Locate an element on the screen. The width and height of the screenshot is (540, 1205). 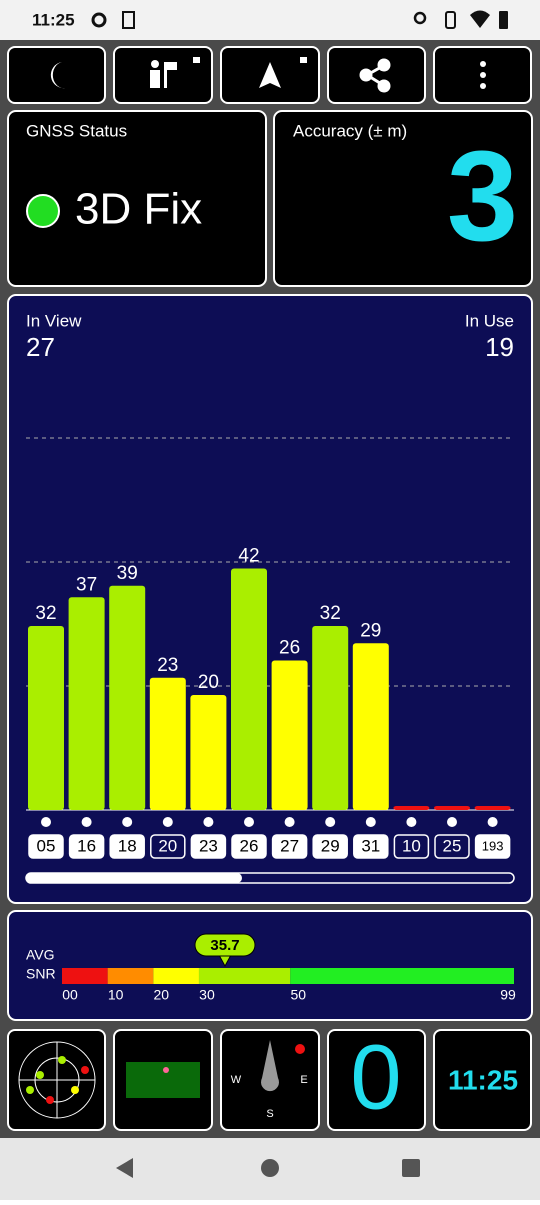
snr-panel is located at coordinates (270, 965).